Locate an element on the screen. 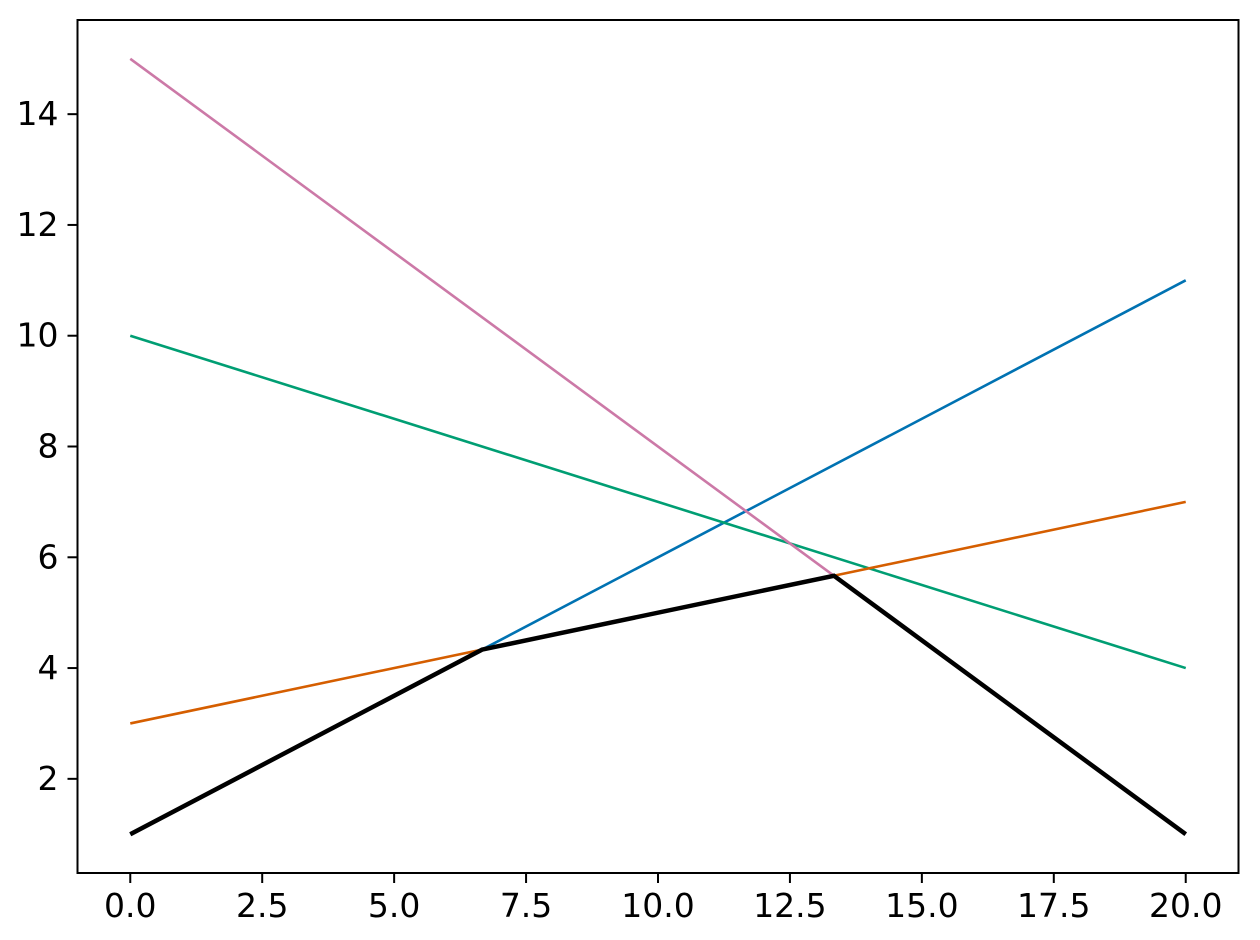 The height and width of the screenshot is (940, 1260). y-tick-label: 8 is located at coordinates (48, 446).